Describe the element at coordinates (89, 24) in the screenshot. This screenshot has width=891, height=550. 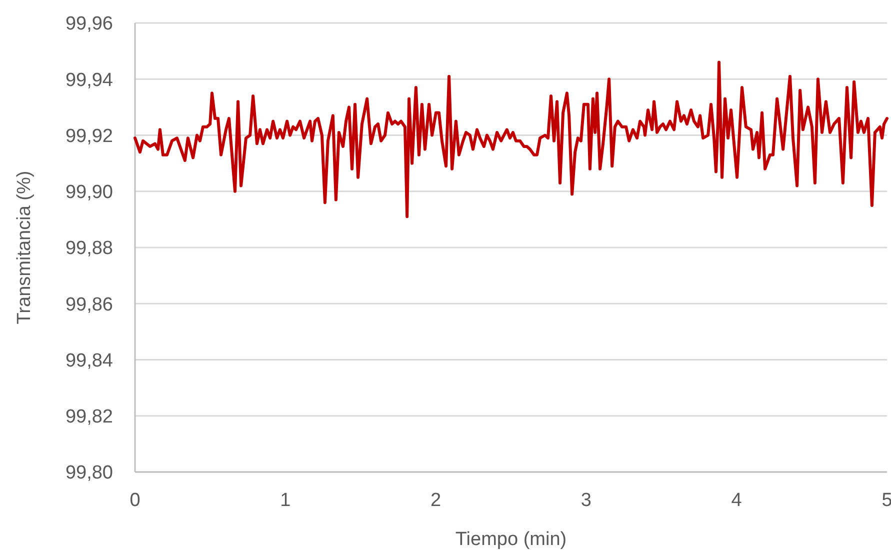
I see `y-tick-label: 99,96` at that location.